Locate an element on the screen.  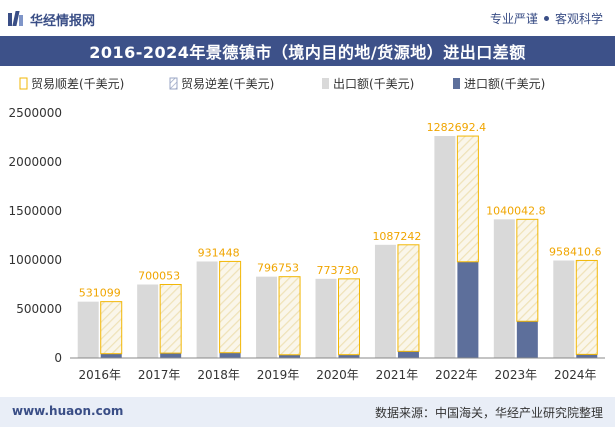
tagline: 专业严谨 客观科学 is located at coordinates (546, 18).